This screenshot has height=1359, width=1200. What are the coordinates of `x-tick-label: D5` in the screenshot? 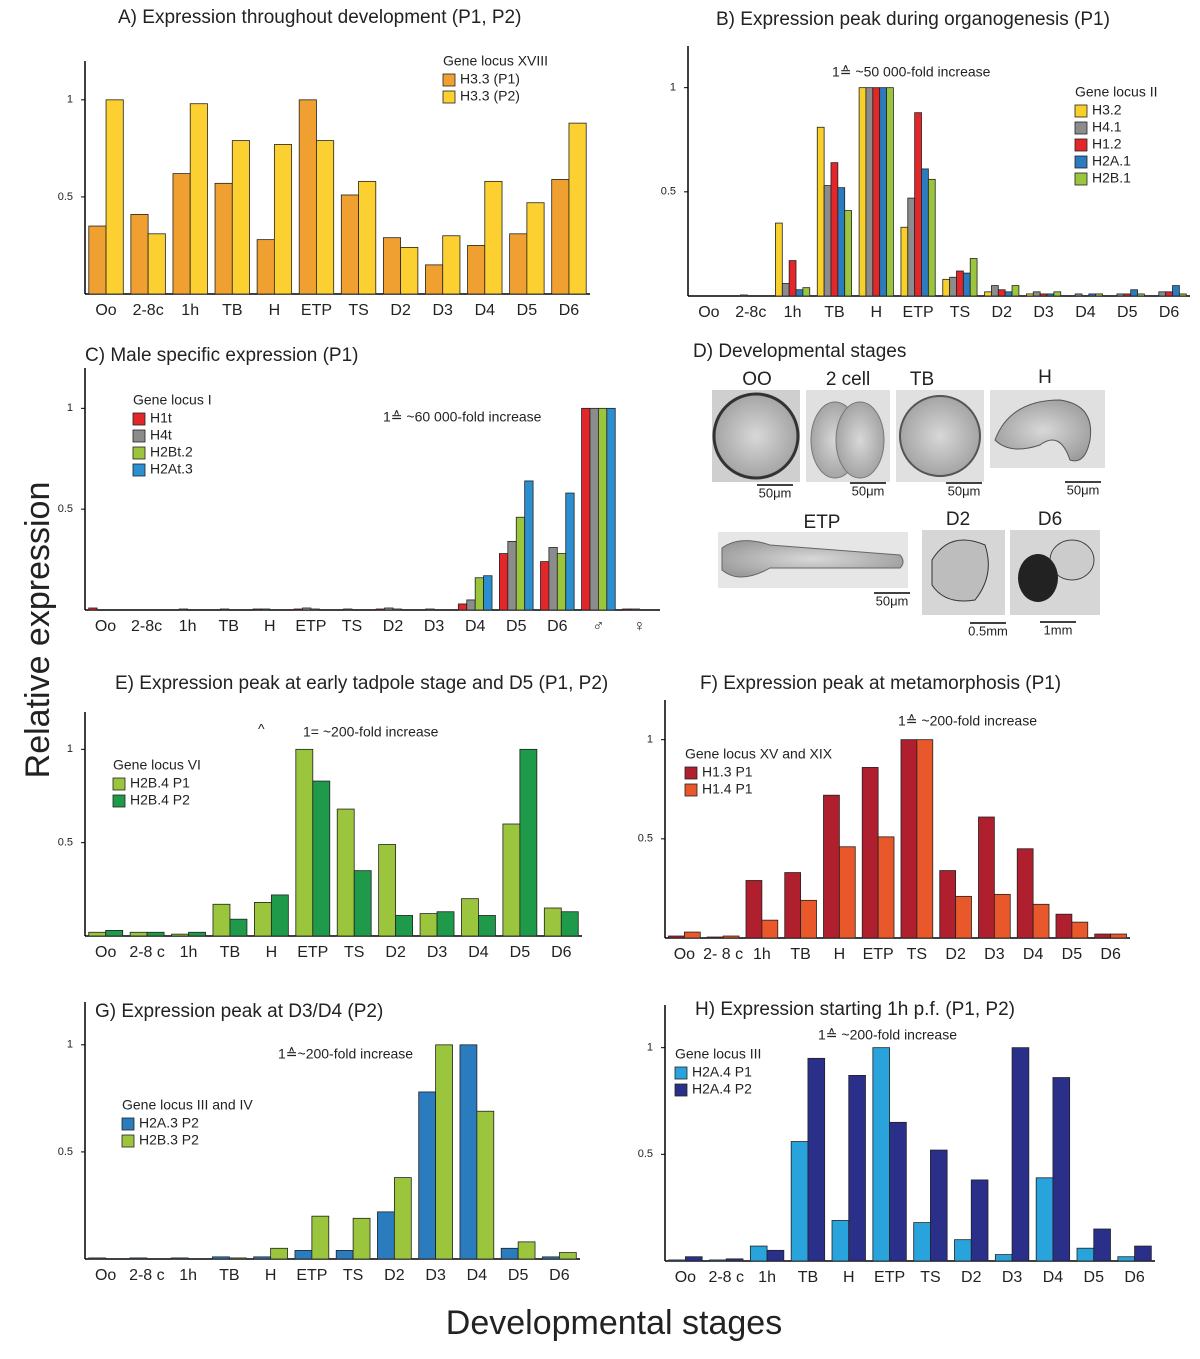 It's located at (1072, 954).